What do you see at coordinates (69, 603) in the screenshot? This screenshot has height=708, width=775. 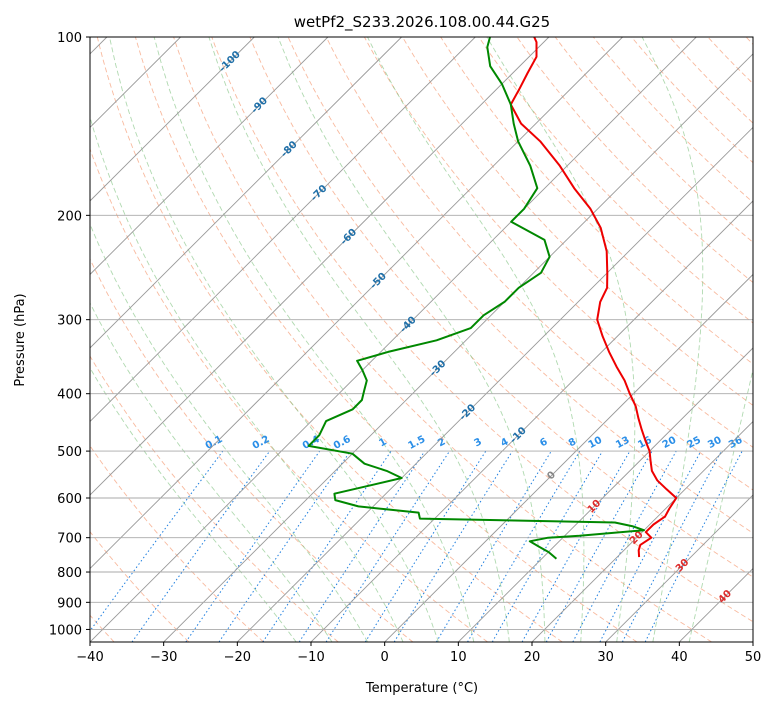 I see `y-tick-label: 900` at bounding box center [69, 603].